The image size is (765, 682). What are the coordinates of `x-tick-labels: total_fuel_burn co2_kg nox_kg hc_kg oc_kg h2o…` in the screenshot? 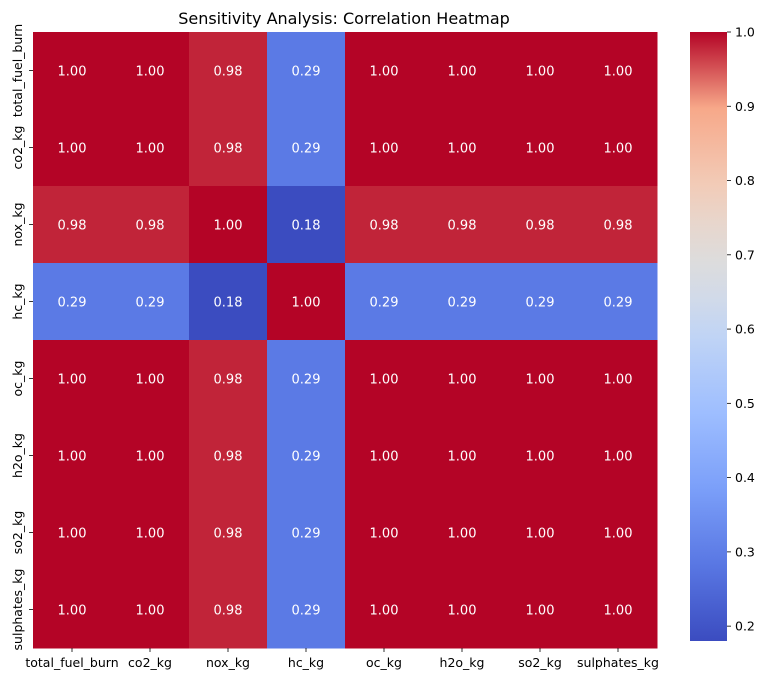 It's located at (342, 659).